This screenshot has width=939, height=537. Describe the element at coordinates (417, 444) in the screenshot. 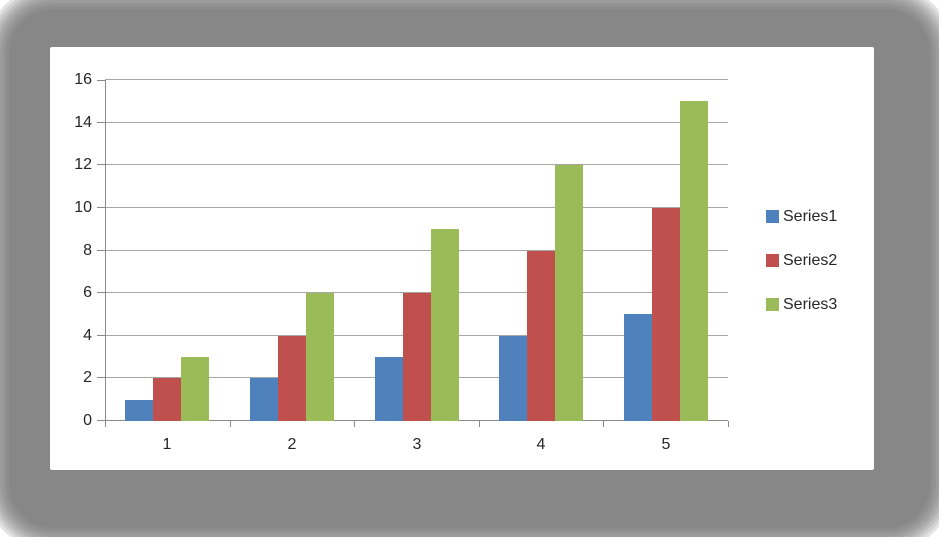

I see `x-axis-label-3: 3` at that location.